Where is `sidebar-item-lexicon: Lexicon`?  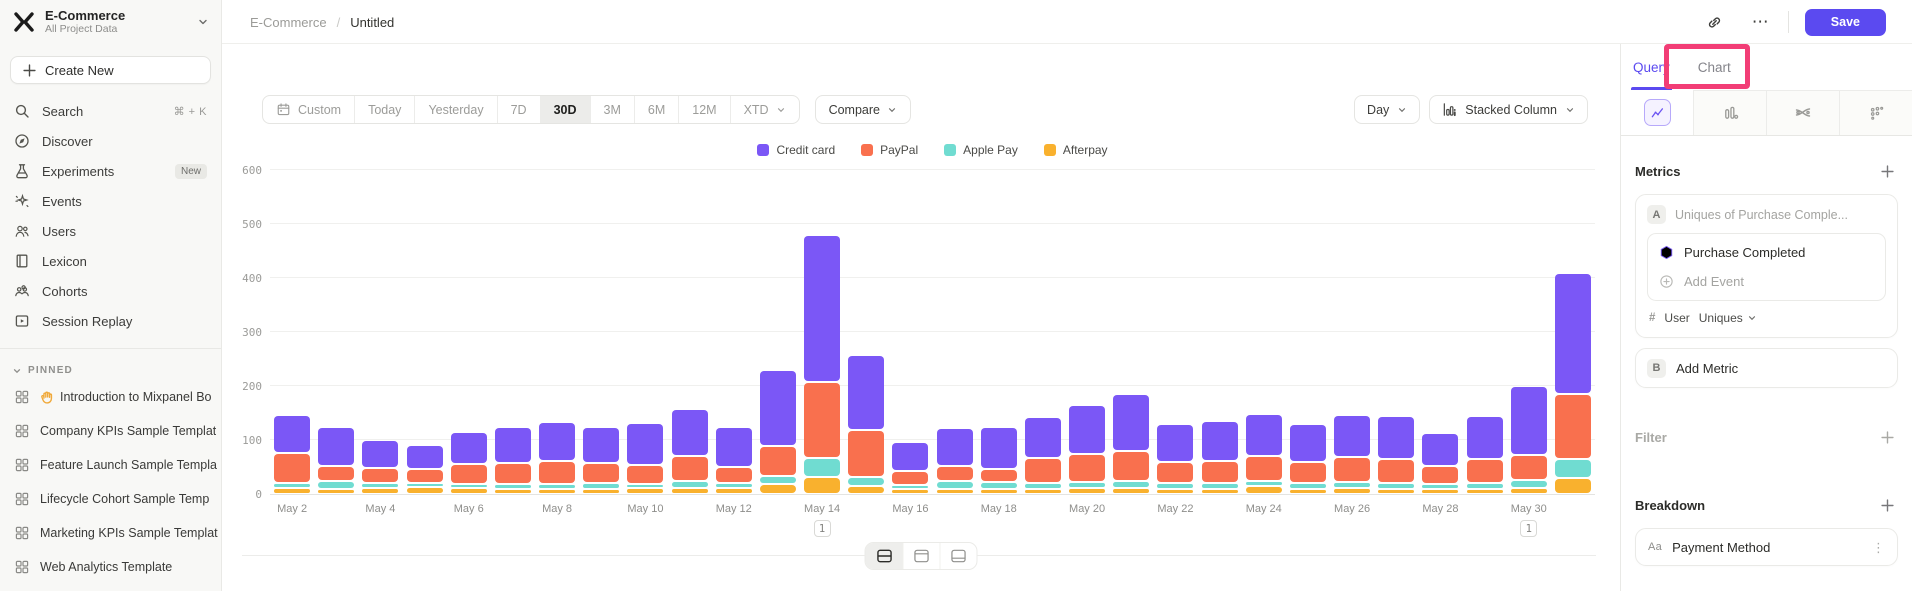
sidebar-item-lexicon: Lexicon is located at coordinates (110, 261).